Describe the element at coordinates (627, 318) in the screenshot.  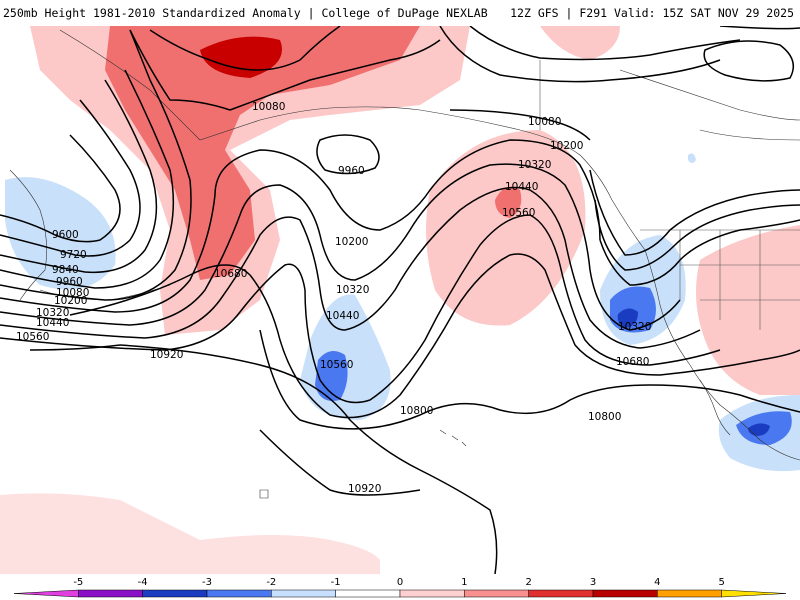
I see `anomaly-dark-blue-coast` at that location.